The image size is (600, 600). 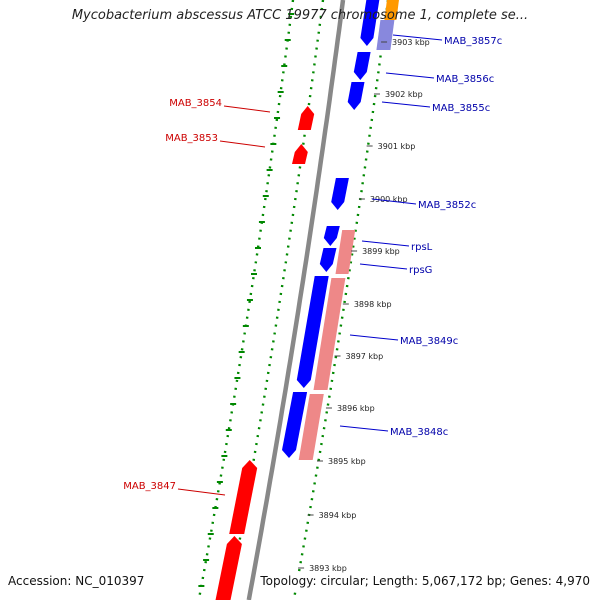 What do you see at coordinates (356, 96) in the screenshot?
I see `gene-arrow-mab-3855c` at bounding box center [356, 96].